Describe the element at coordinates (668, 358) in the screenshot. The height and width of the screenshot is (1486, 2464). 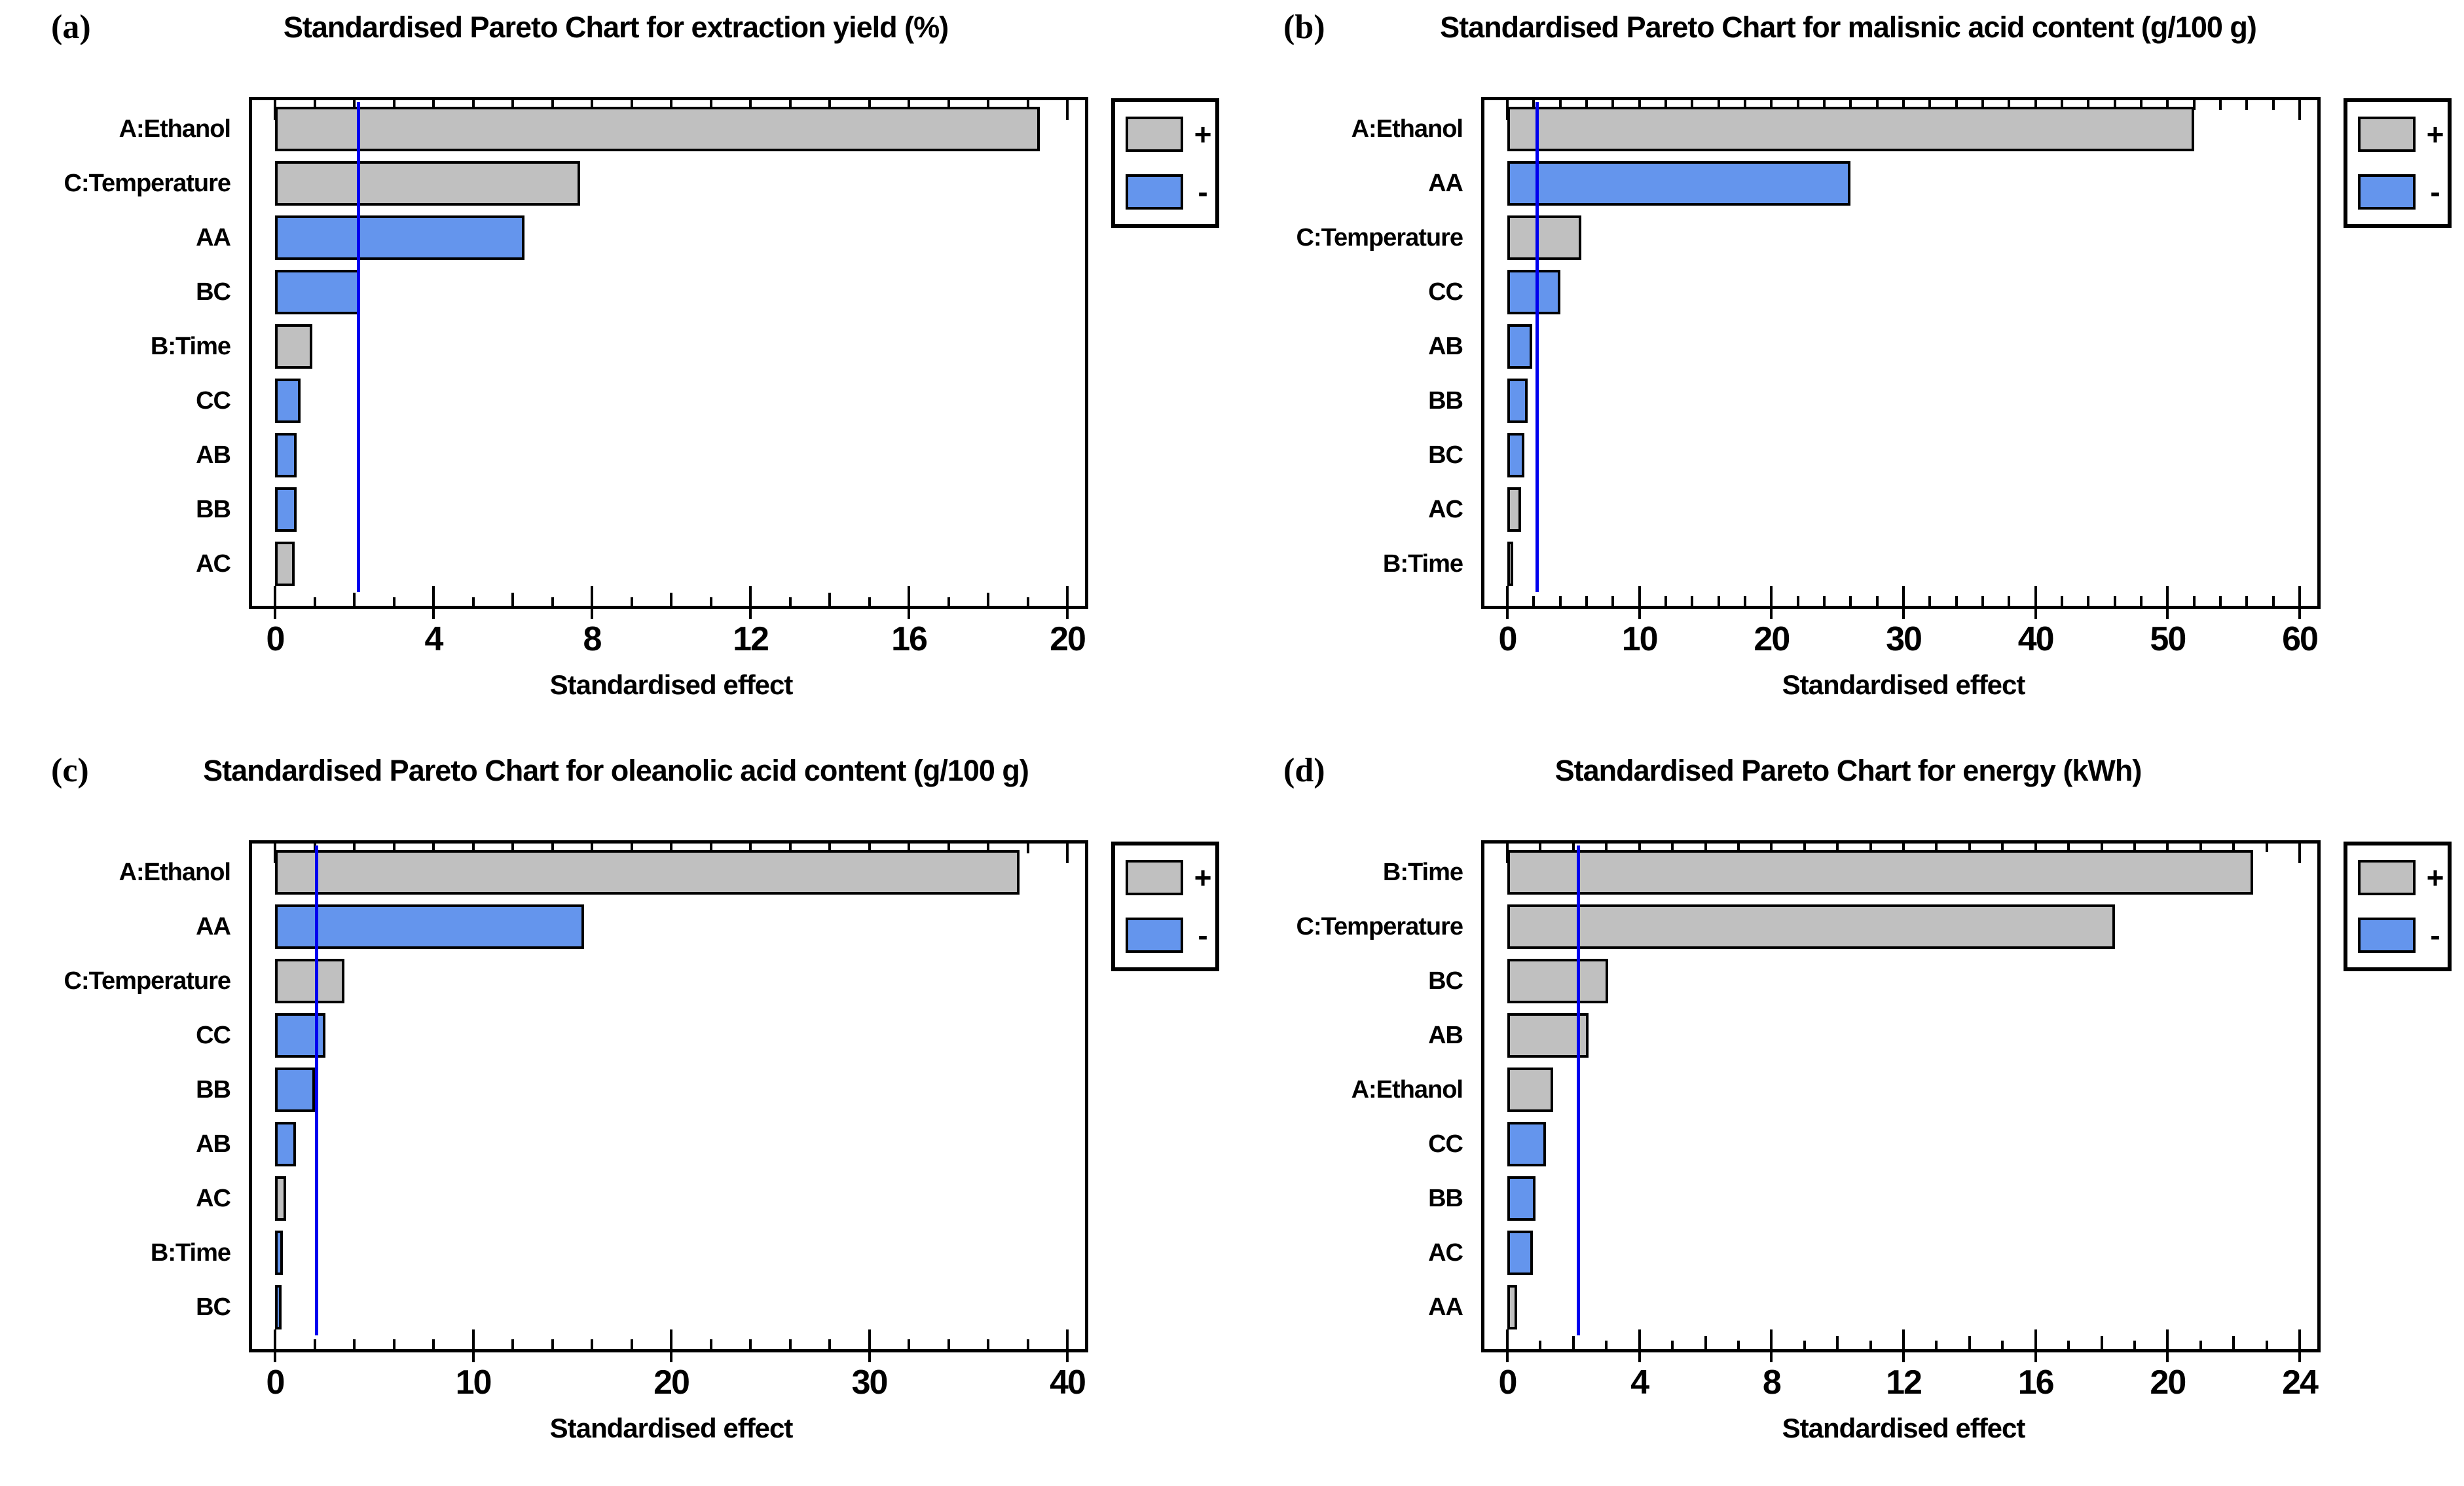
I see `plot-frame` at that location.